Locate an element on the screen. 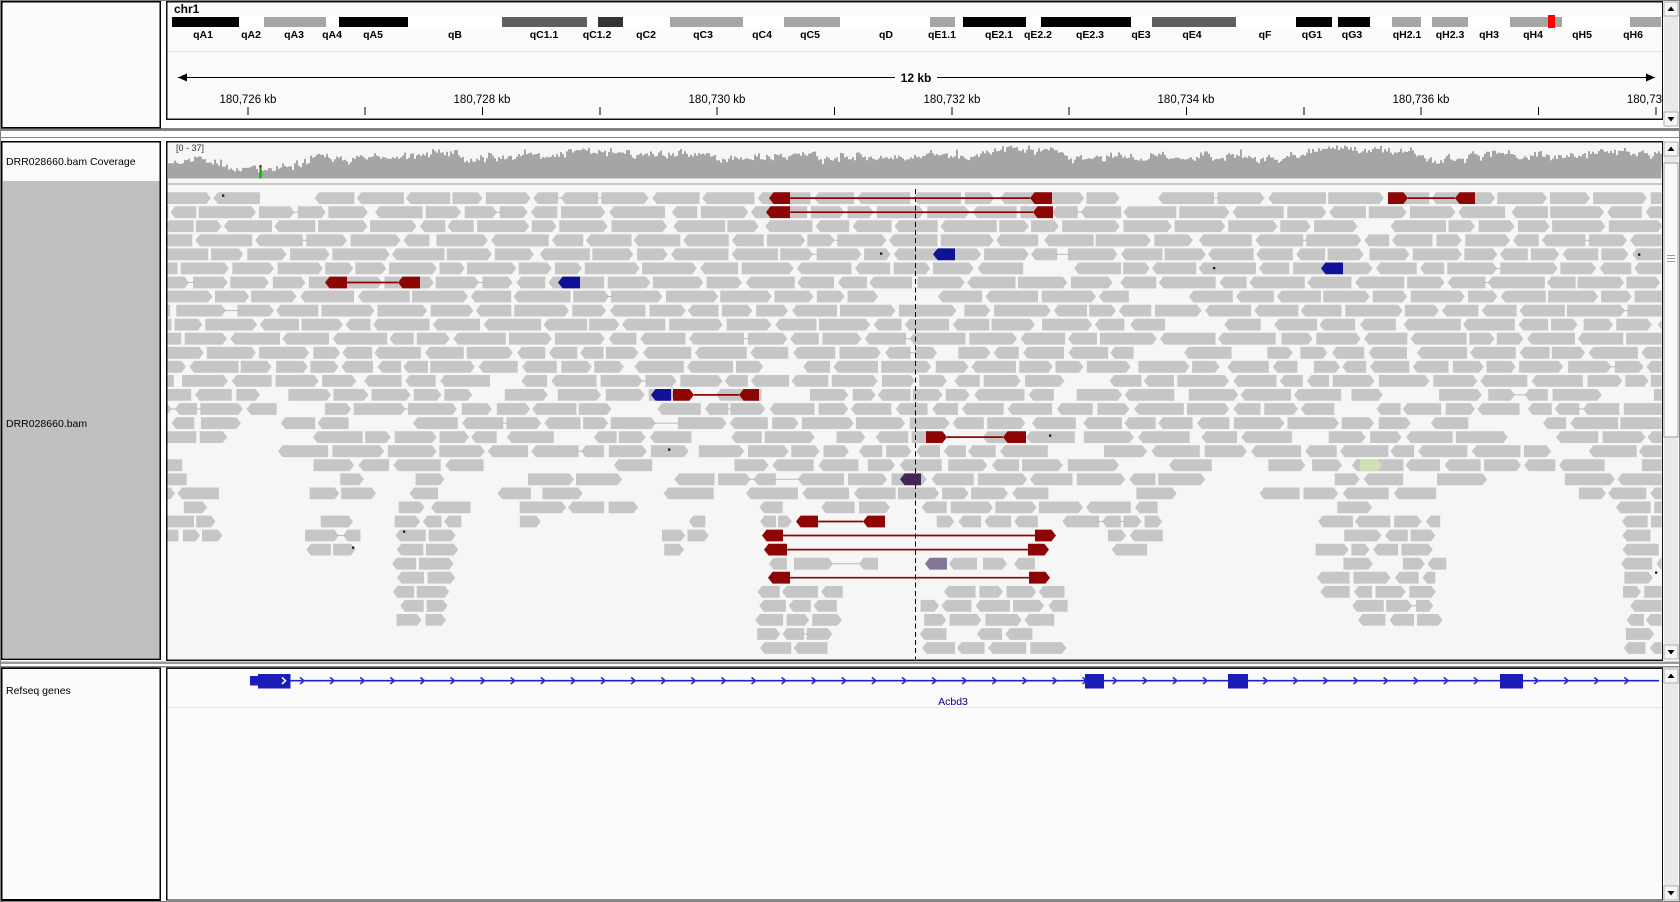  svg-text: qA5 is located at coordinates (373, 35).